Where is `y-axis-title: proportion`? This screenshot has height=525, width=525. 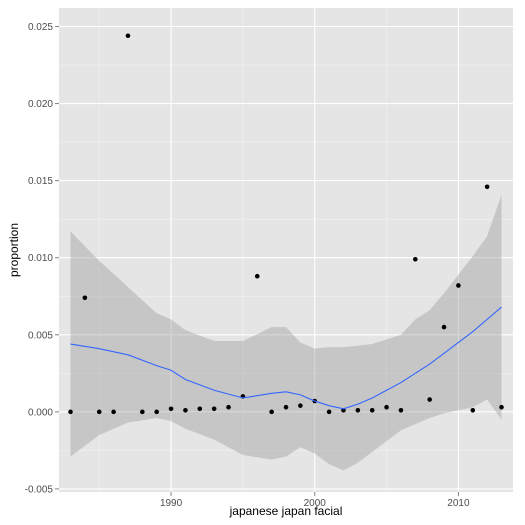 y-axis-title: proportion is located at coordinates (14, 250).